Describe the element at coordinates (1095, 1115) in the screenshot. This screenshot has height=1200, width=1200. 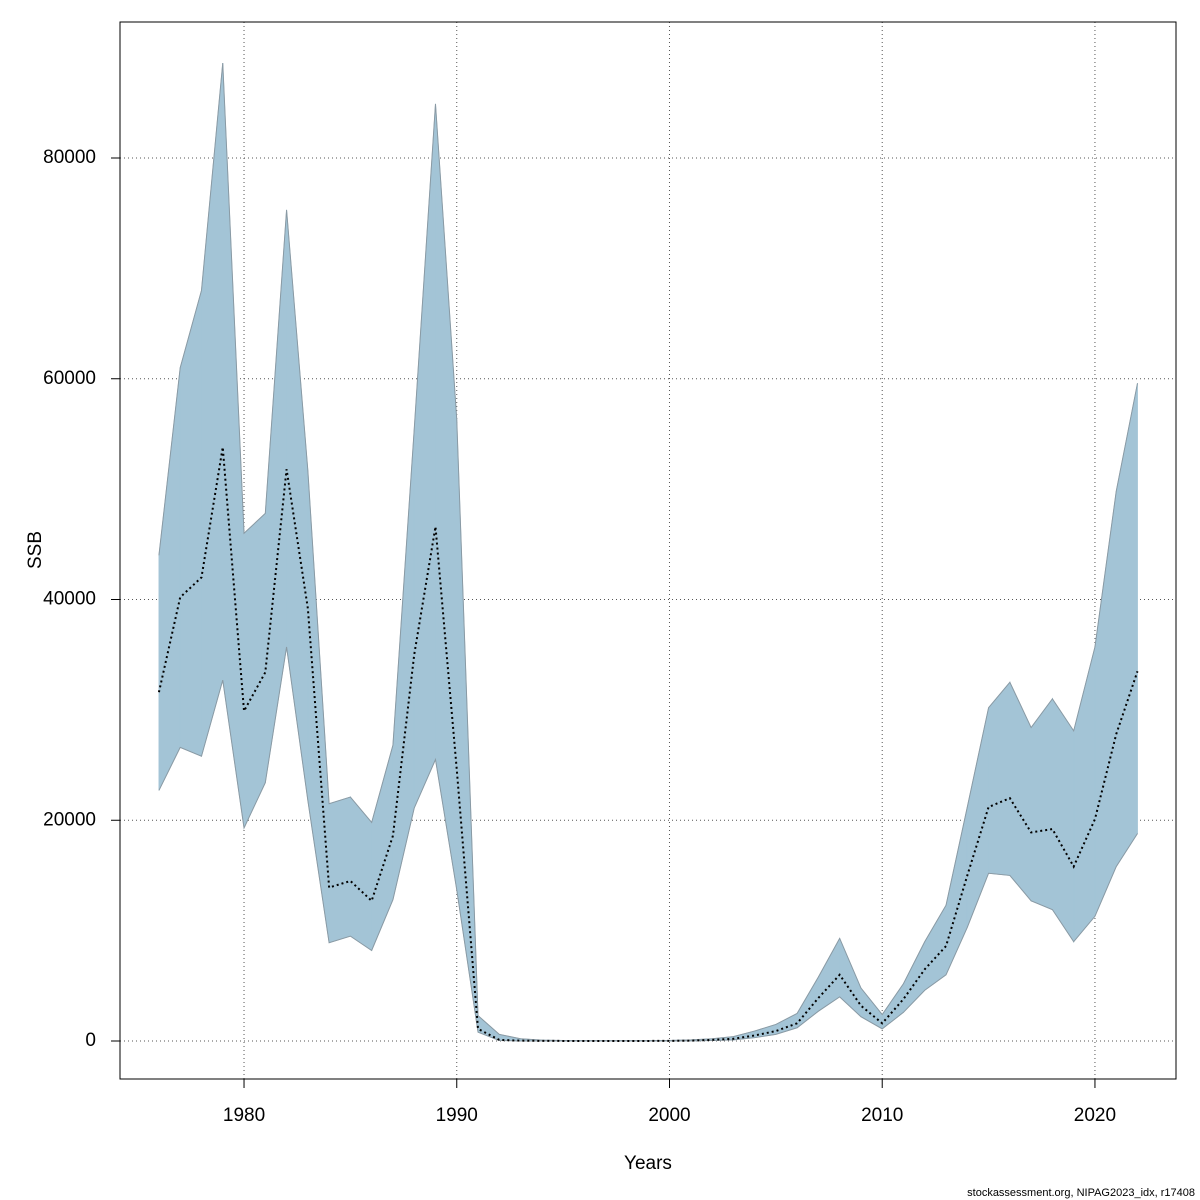
I see `x-tick-label: 2020` at that location.